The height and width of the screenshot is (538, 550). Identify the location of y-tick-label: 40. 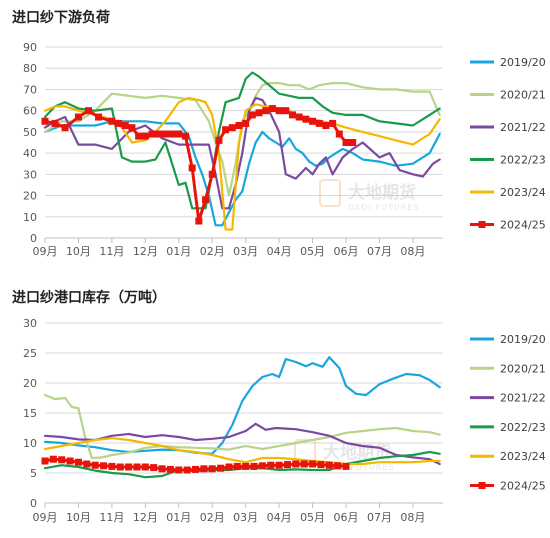
(30, 153).